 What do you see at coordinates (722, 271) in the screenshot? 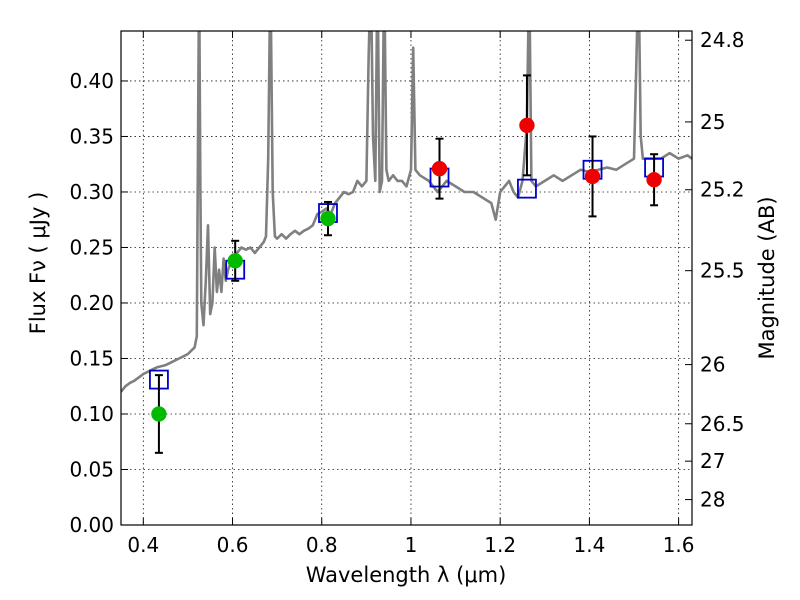
I see `mag-tick-label: 25.5` at bounding box center [722, 271].